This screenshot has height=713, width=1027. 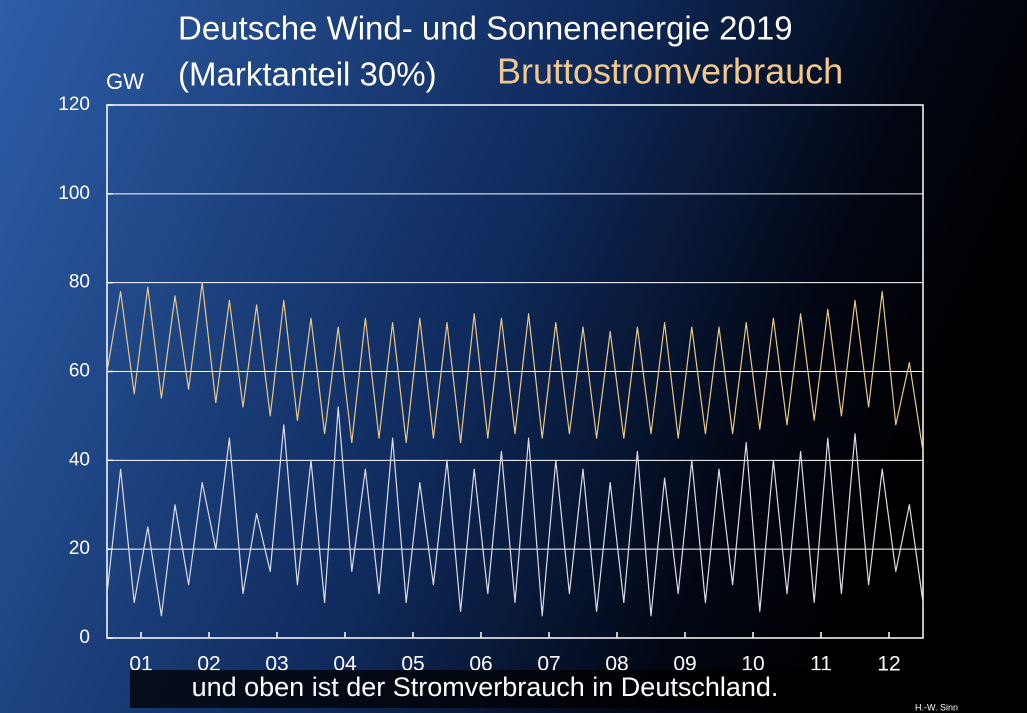 What do you see at coordinates (936, 707) in the screenshot?
I see `credit: H.-W. Sinn` at bounding box center [936, 707].